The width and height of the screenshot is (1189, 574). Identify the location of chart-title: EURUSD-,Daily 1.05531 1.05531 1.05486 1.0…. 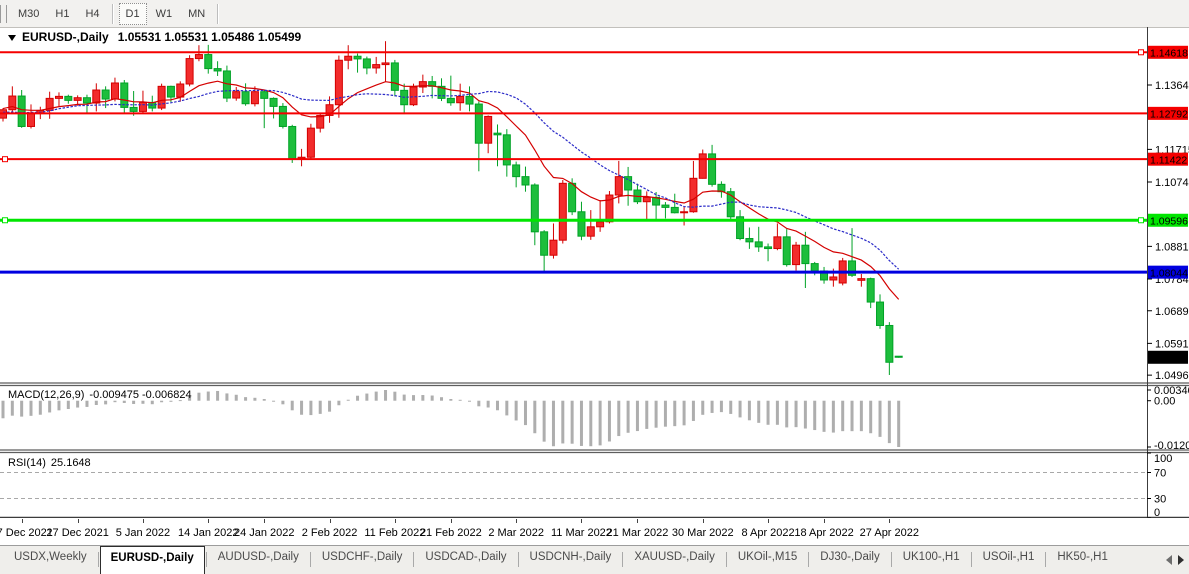
(154, 37).